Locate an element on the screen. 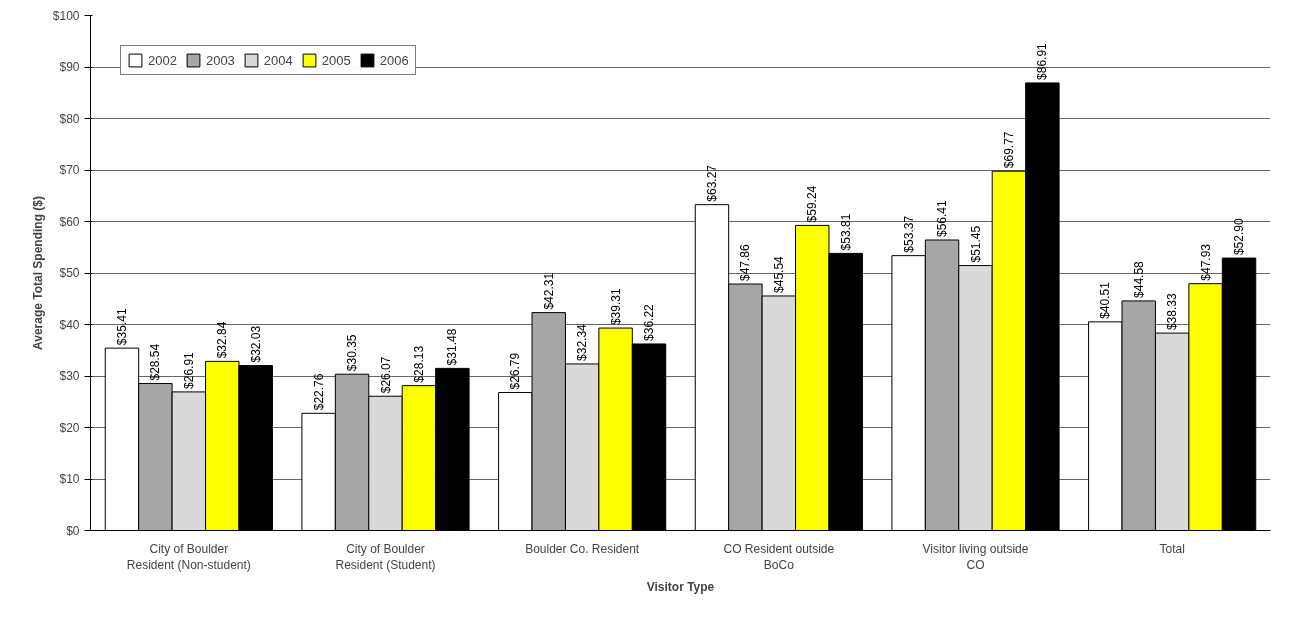  legend-label: 2004 is located at coordinates (278, 60).